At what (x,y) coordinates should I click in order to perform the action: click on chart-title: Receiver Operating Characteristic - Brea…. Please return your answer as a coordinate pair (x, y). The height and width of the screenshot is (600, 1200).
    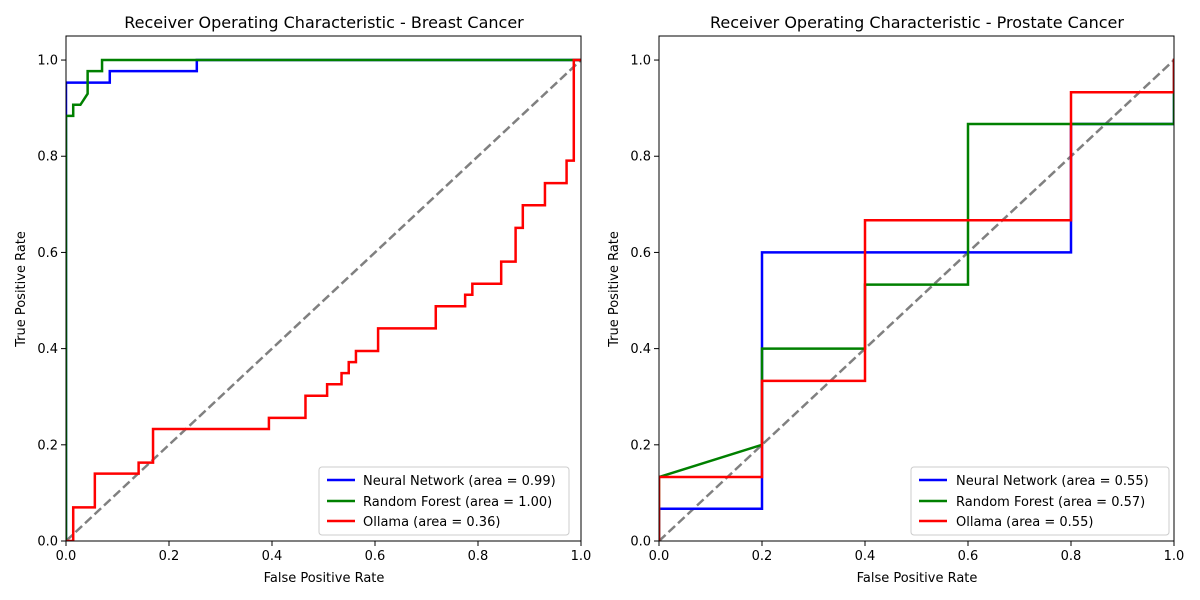
    Looking at the image, I should click on (324, 22).